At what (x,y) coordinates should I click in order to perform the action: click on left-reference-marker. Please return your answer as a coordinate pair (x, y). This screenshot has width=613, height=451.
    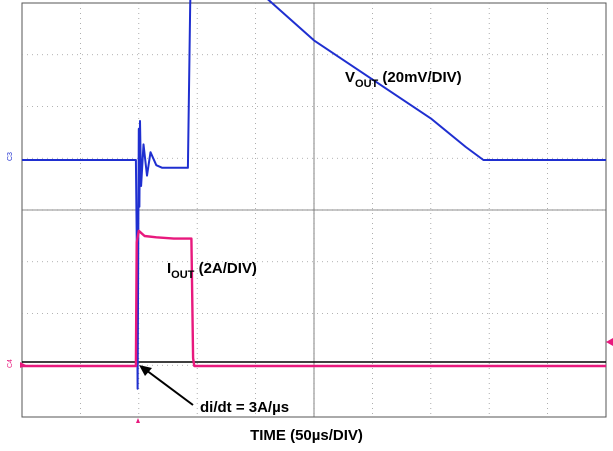
    Looking at the image, I should click on (23, 365).